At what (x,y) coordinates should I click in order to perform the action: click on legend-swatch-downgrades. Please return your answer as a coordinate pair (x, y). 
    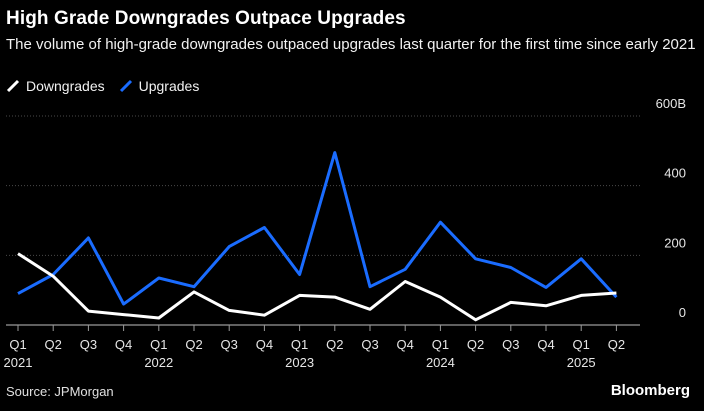
    Looking at the image, I should click on (13, 86).